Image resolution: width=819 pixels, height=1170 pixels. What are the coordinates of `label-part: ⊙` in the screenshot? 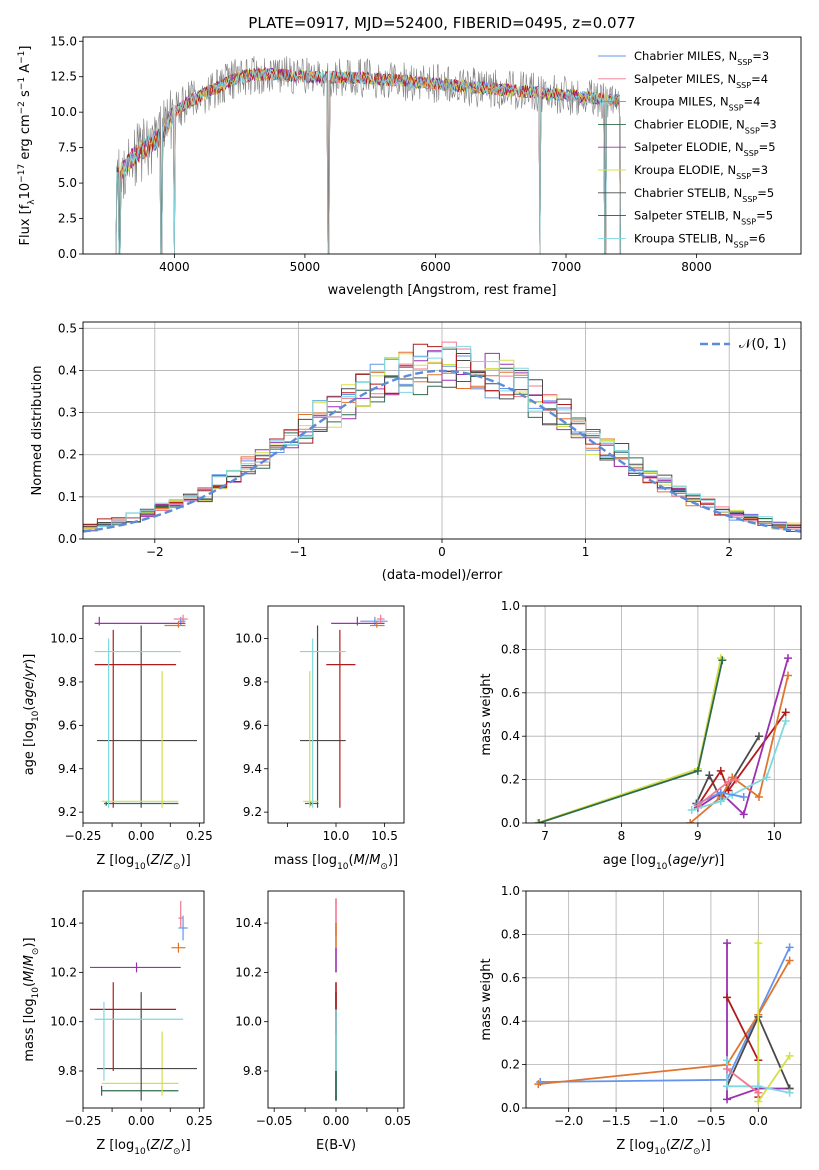 It's located at (697, 1152).